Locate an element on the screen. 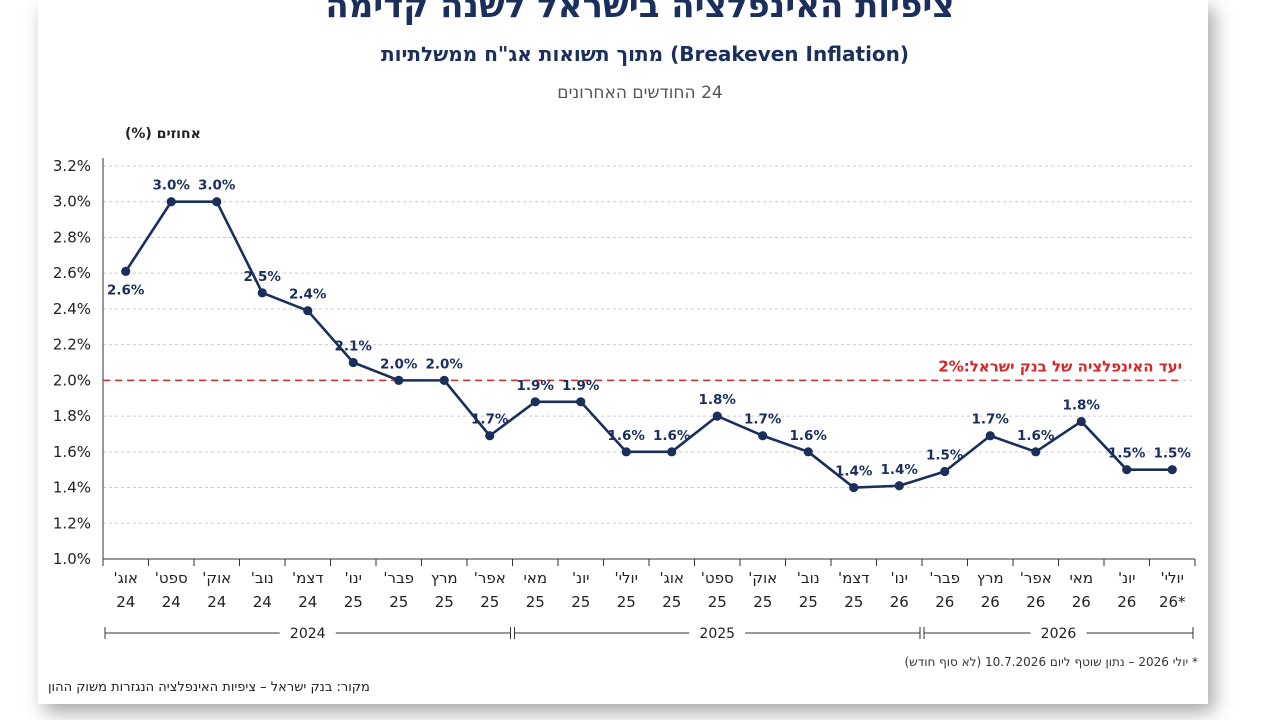 This screenshot has width=1280, height=720. data-label: 2.1% is located at coordinates (354, 347).